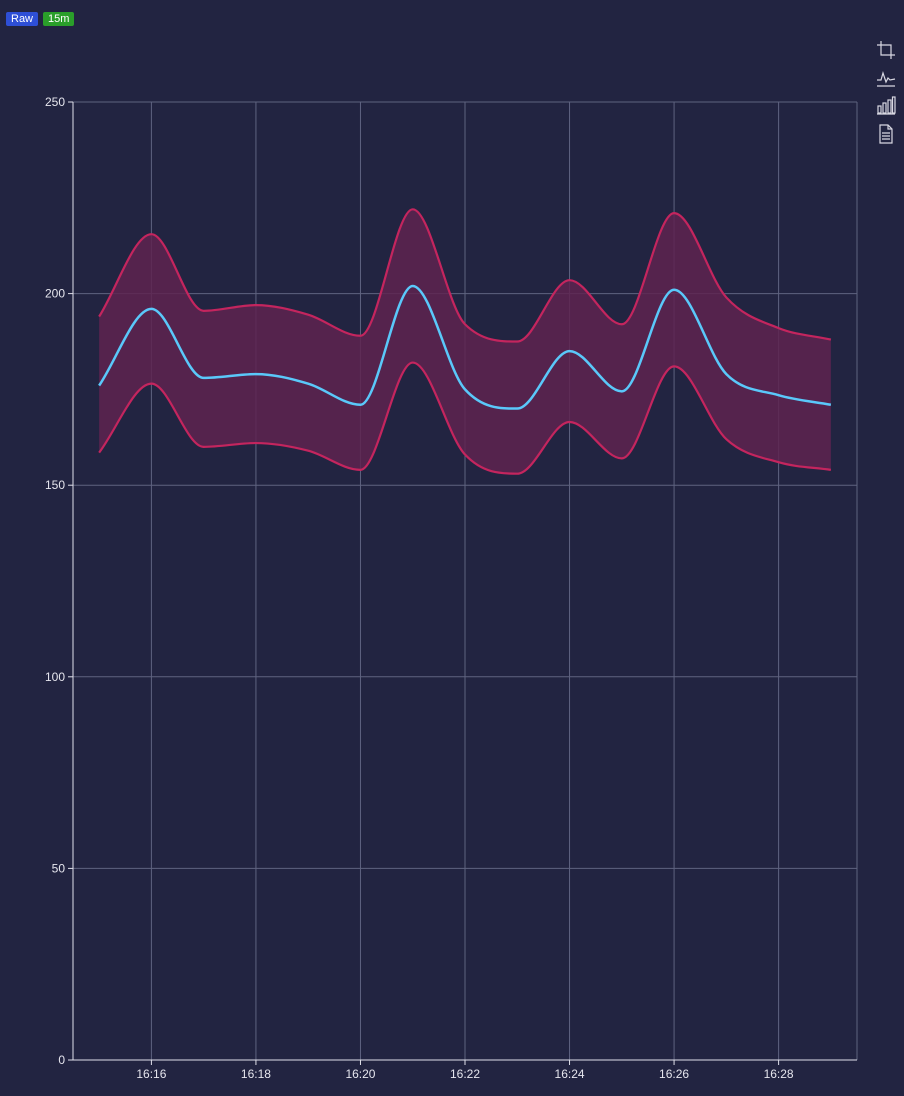 The image size is (904, 1096). I want to click on y-tick-label: 150, so click(55, 485).